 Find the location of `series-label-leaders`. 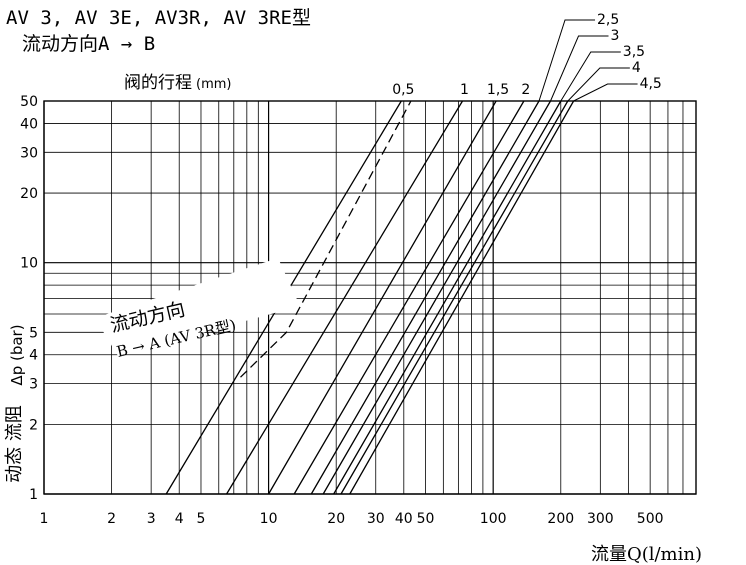

series-label-leaders is located at coordinates (588, 60).